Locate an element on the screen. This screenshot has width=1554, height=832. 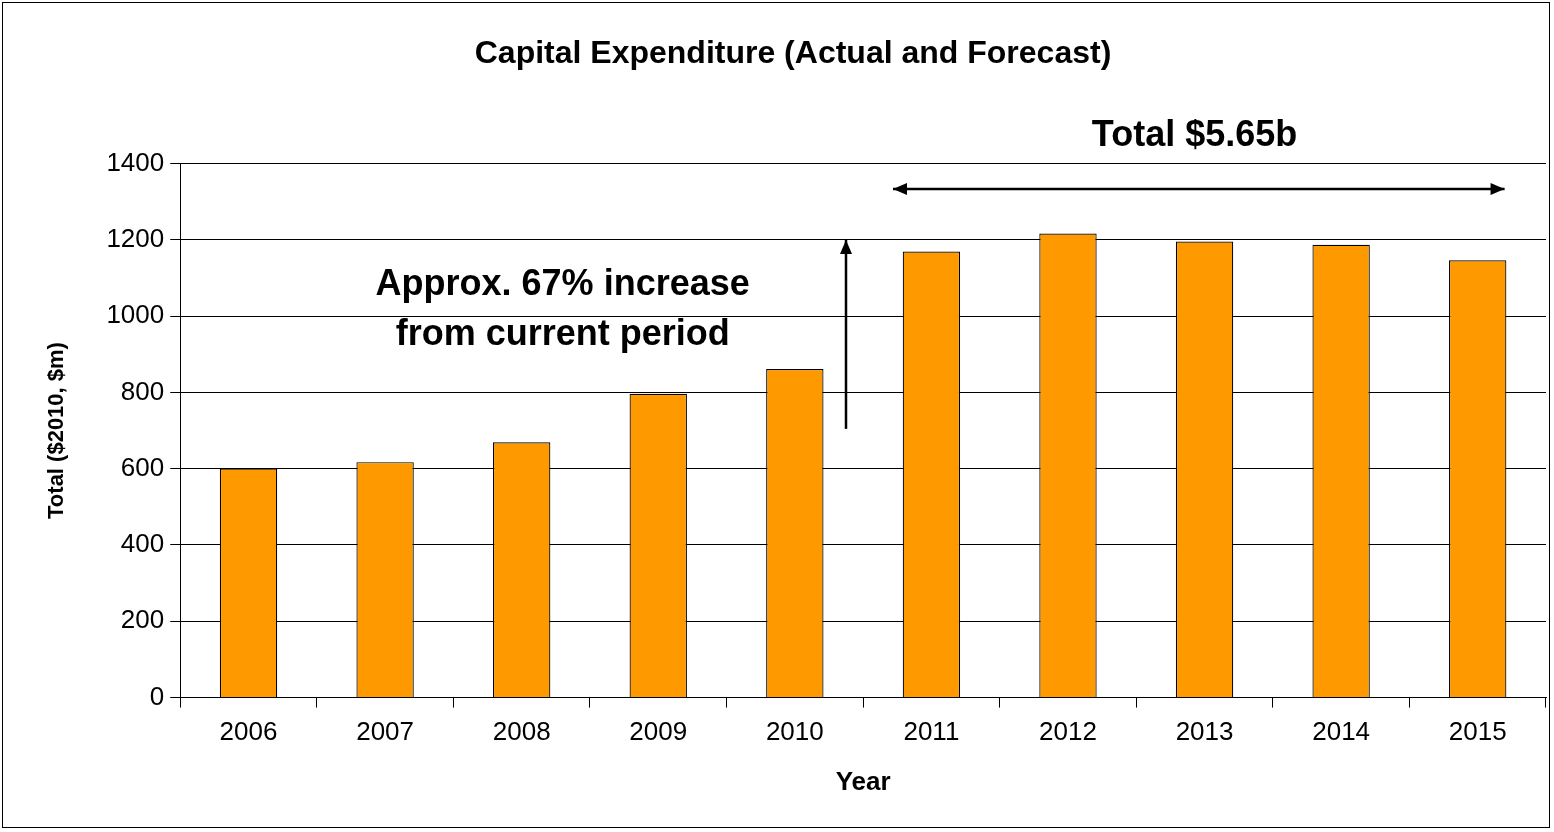
x-tick-label: 2006 is located at coordinates (248, 731).